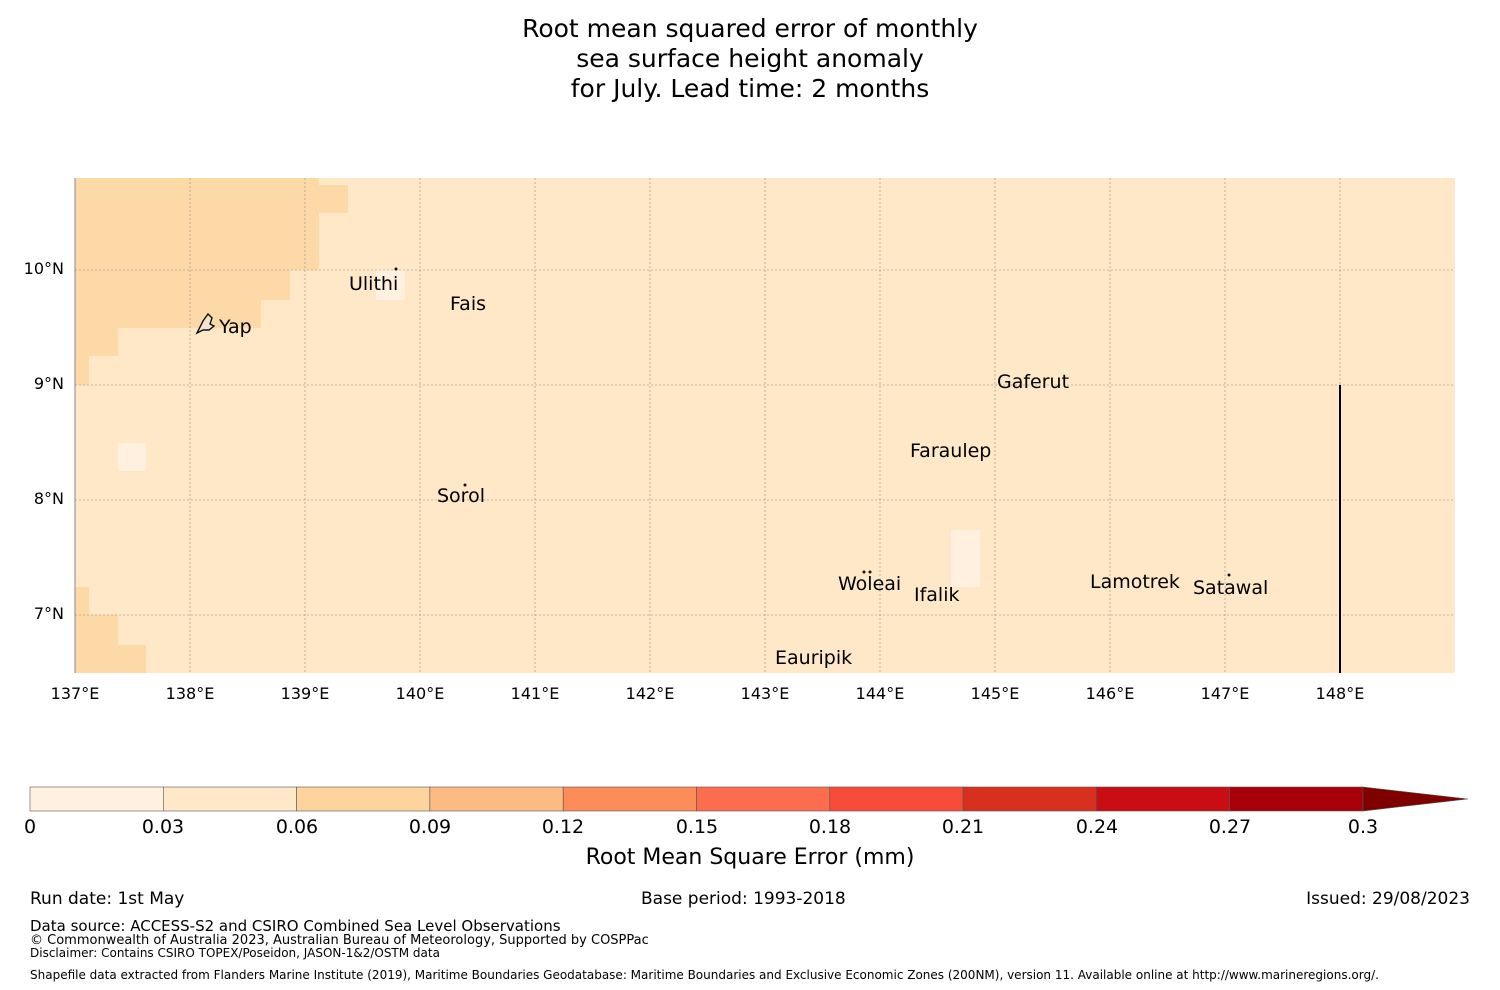 This screenshot has height=990, width=1500. What do you see at coordinates (297, 827) in the screenshot?
I see `colorbar-tick: 0.06` at bounding box center [297, 827].